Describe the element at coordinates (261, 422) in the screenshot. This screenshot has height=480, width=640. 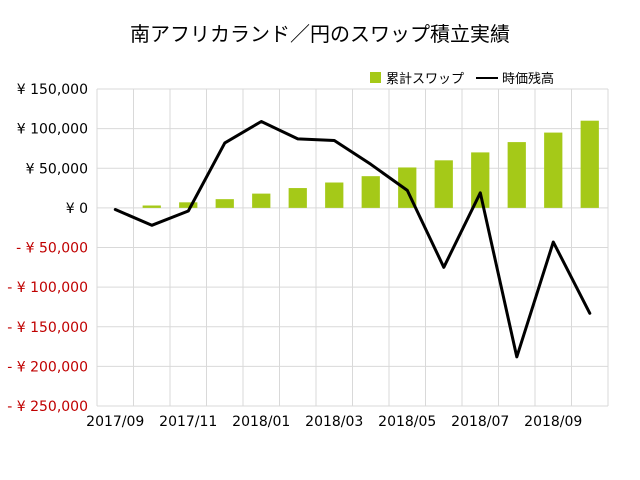
I see `x-tick-label: 2018/01` at that location.